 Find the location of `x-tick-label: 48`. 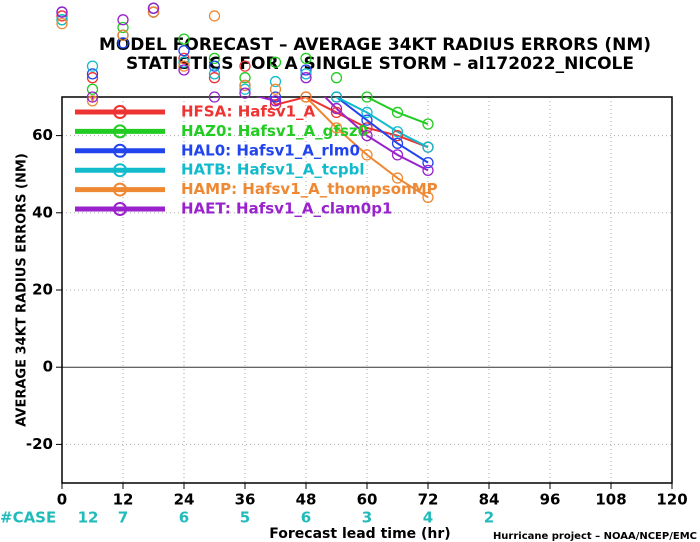

x-tick-label: 48 is located at coordinates (306, 500).